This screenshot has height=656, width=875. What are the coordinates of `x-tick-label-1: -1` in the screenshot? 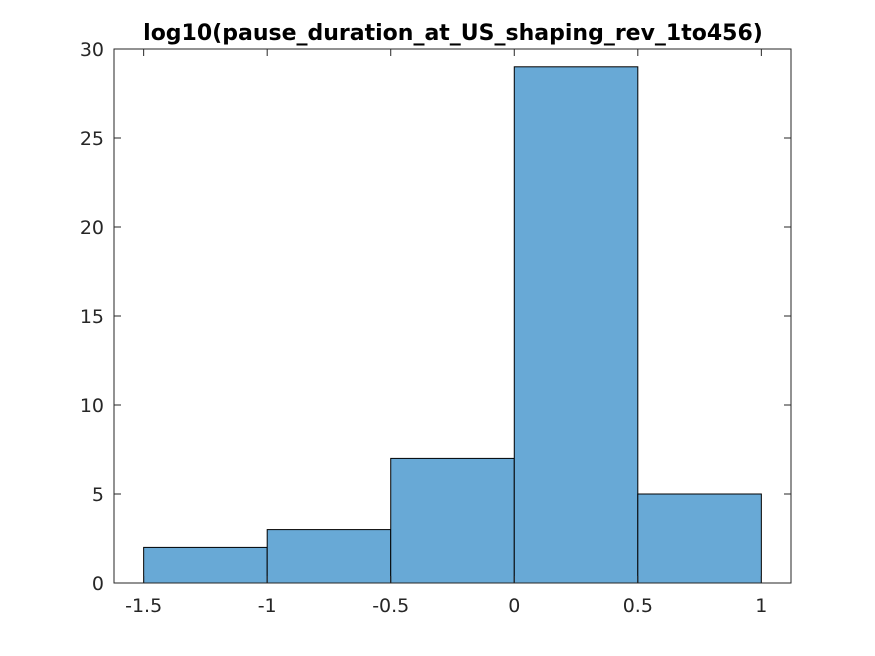 It's located at (267, 606).